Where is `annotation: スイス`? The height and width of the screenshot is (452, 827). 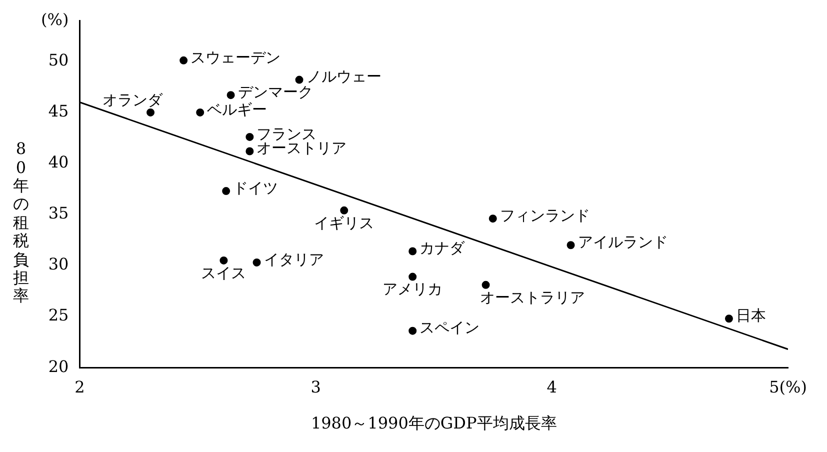
annotation: スイス is located at coordinates (223, 273).